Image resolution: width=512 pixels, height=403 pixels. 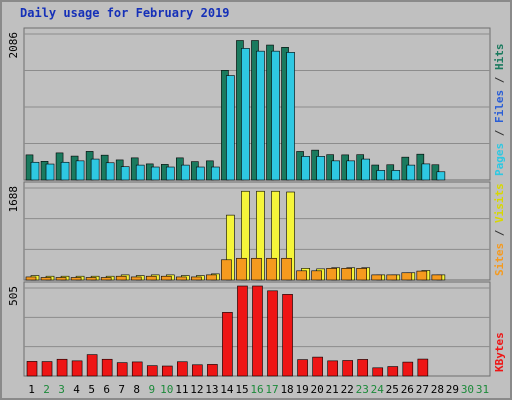 What do you see at coordinates (482, 389) in the screenshot?
I see `x-tick-label-day-31: 31` at bounding box center [482, 389].